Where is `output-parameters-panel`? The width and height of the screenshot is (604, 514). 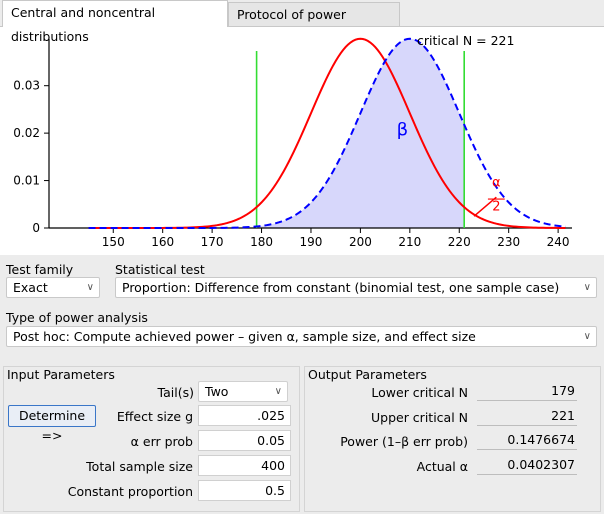
output-parameters-panel is located at coordinates (452, 439).